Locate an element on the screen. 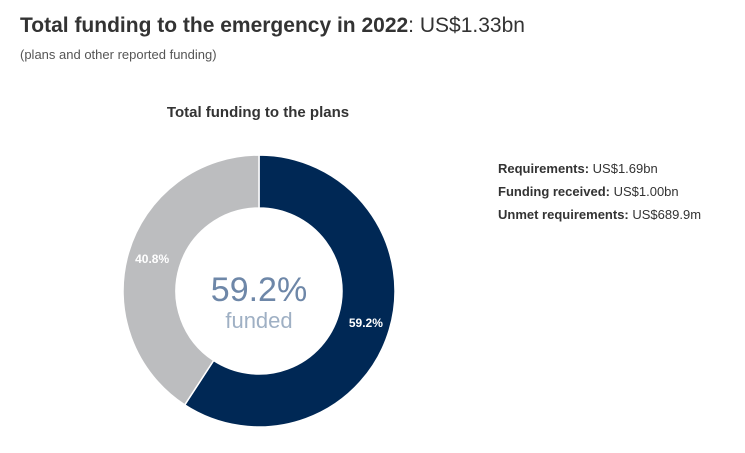 This screenshot has width=745, height=453. page-title-text: Total funding to the emergency in 2022 is located at coordinates (214, 25).